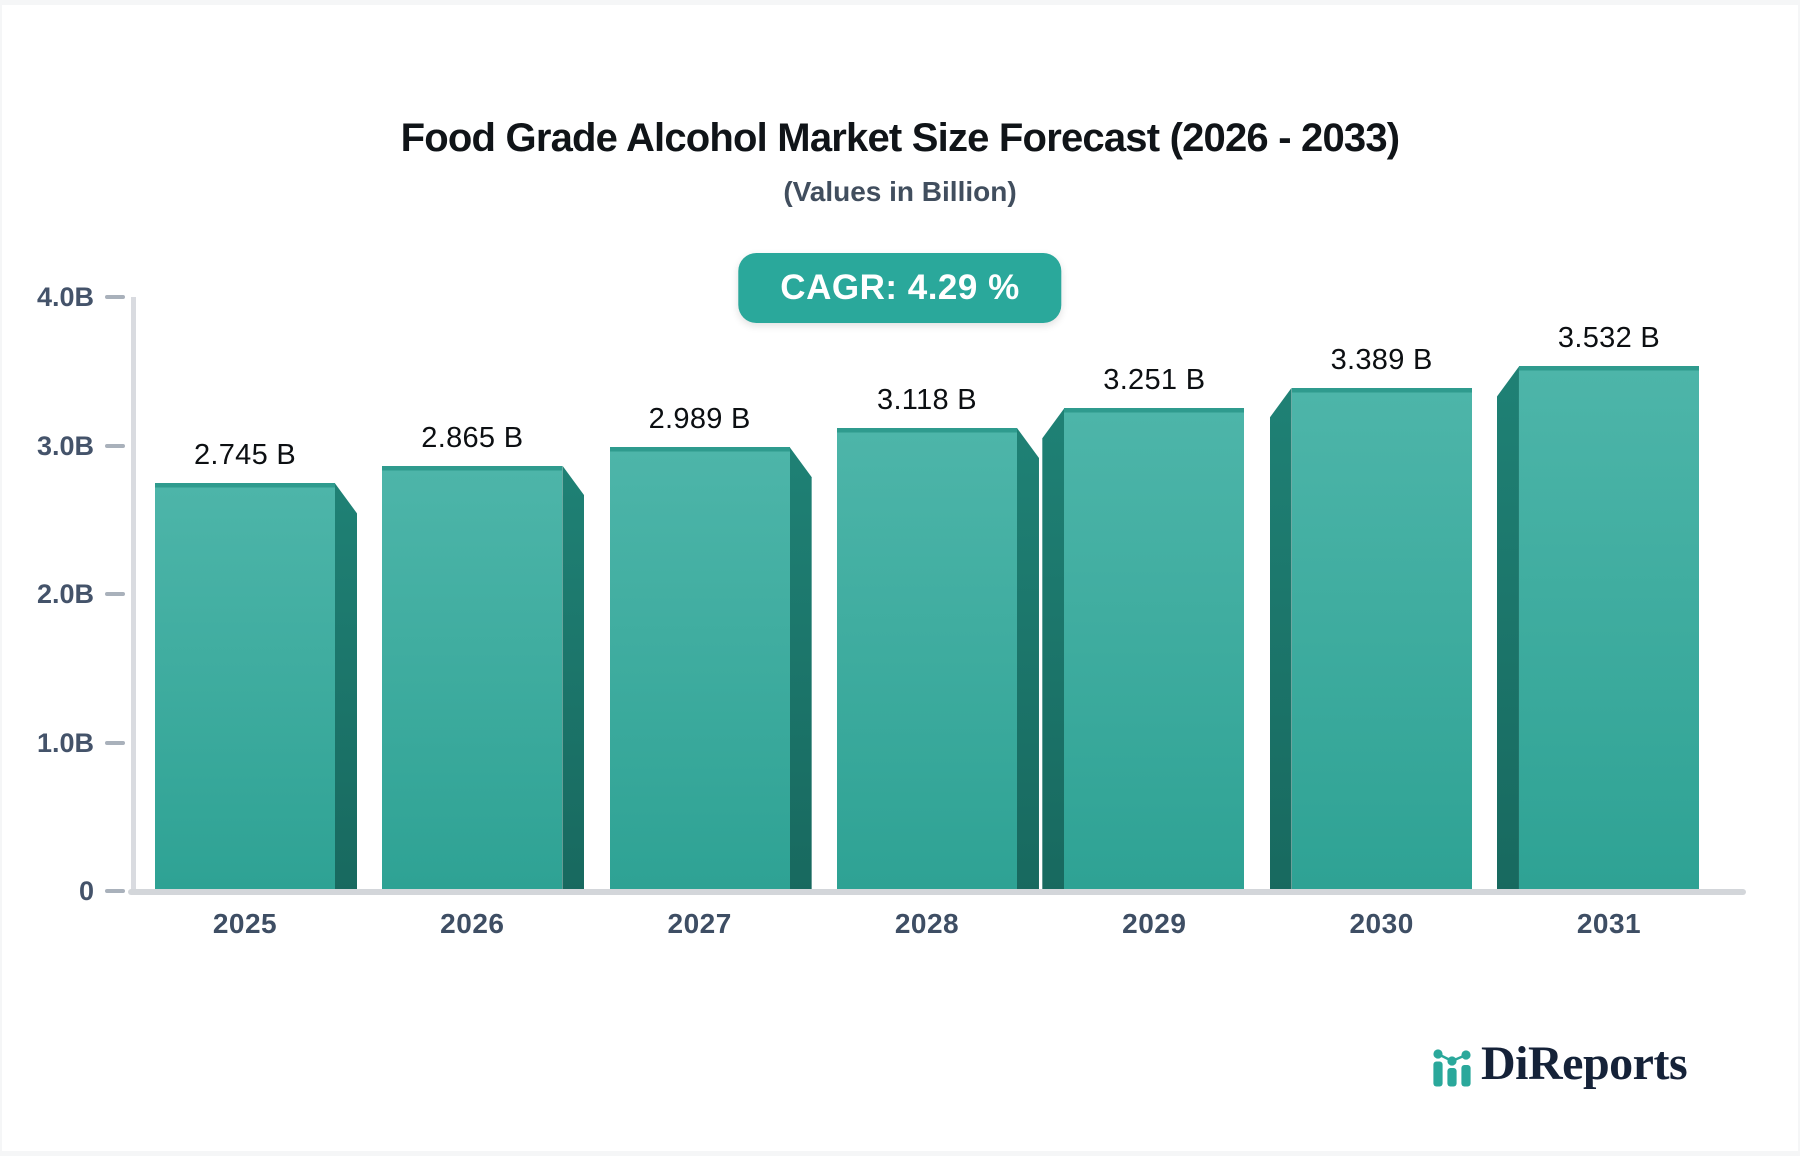  What do you see at coordinates (1609, 923) in the screenshot?
I see `x-axis-label: 2031` at bounding box center [1609, 923].